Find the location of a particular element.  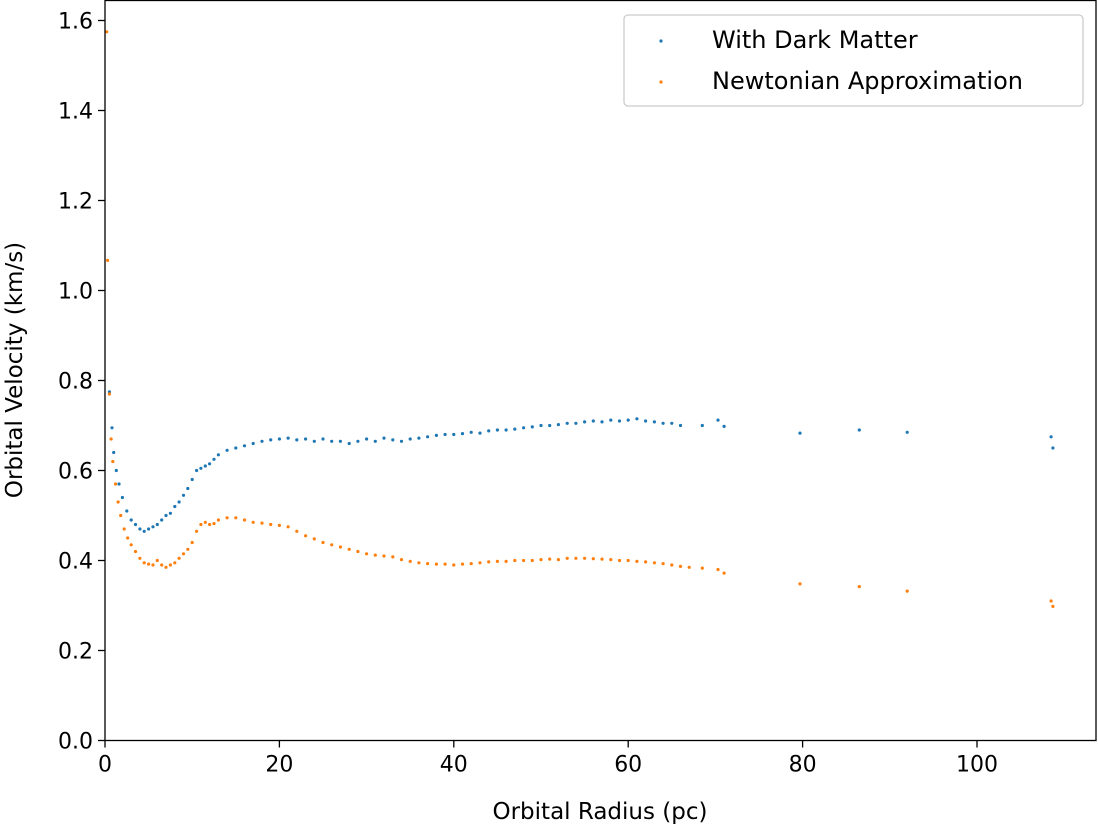

legend-label-with-dark-matter: With Dark Matter is located at coordinates (815, 40).